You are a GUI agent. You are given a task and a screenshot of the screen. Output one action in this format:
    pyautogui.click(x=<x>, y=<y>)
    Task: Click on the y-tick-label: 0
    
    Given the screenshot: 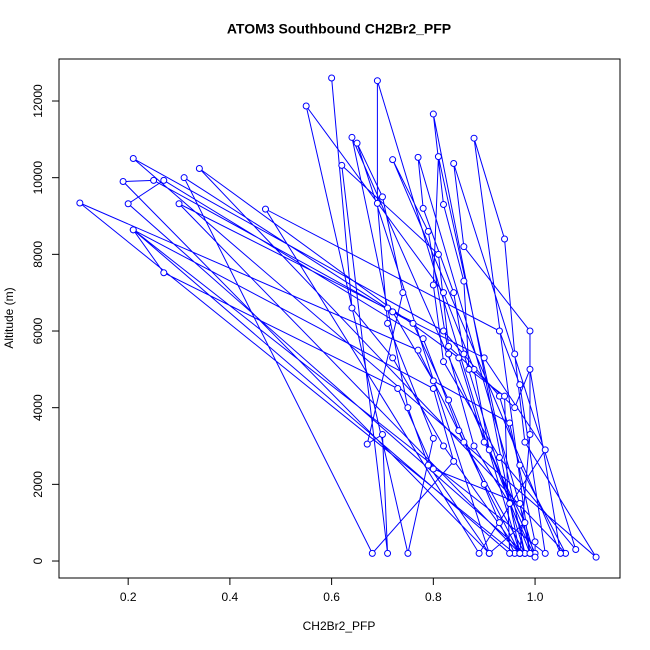 What is the action you would take?
    pyautogui.click(x=38, y=560)
    